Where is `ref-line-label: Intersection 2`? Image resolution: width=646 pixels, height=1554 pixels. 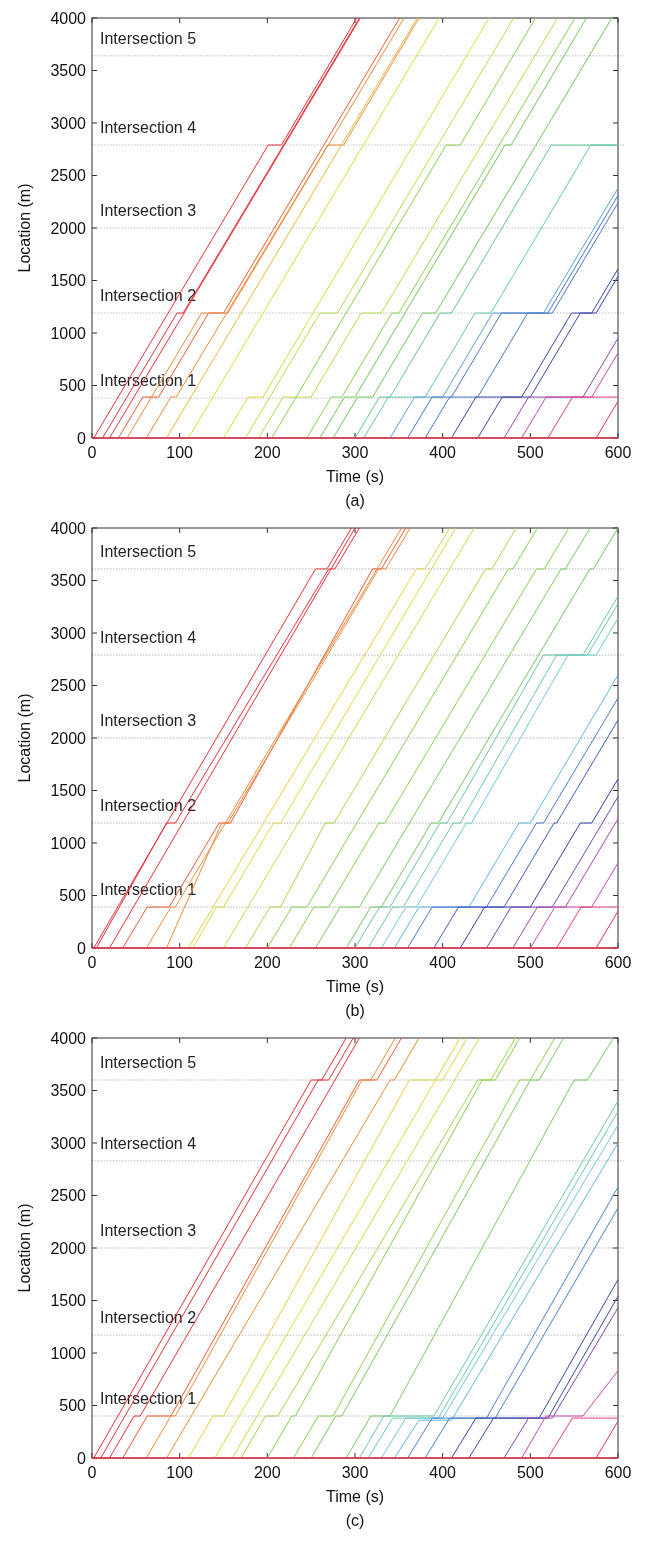 ref-line-label: Intersection 2 is located at coordinates (148, 1318).